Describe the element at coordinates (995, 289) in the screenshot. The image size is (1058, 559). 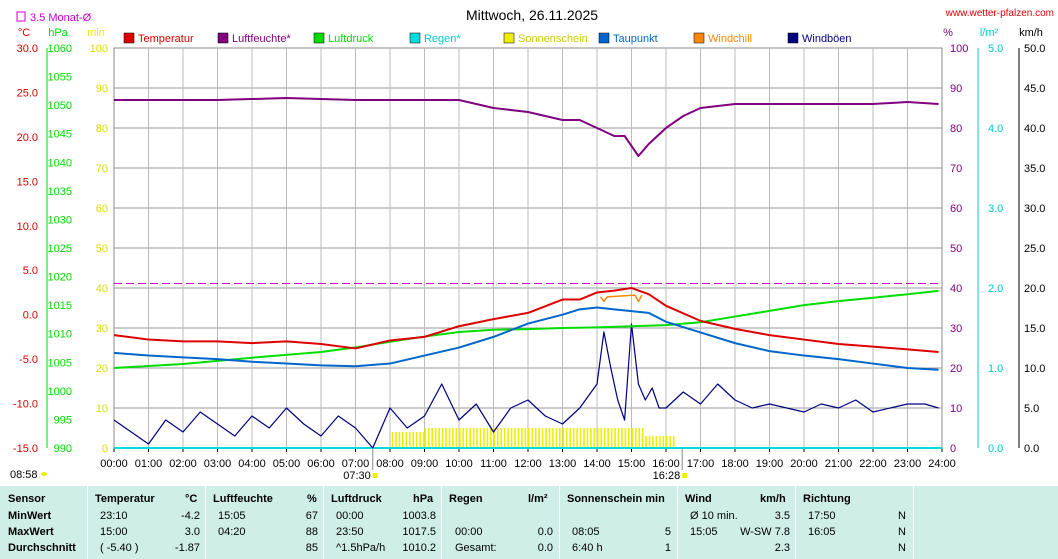
I see `tick-label-rain: 2.0` at that location.